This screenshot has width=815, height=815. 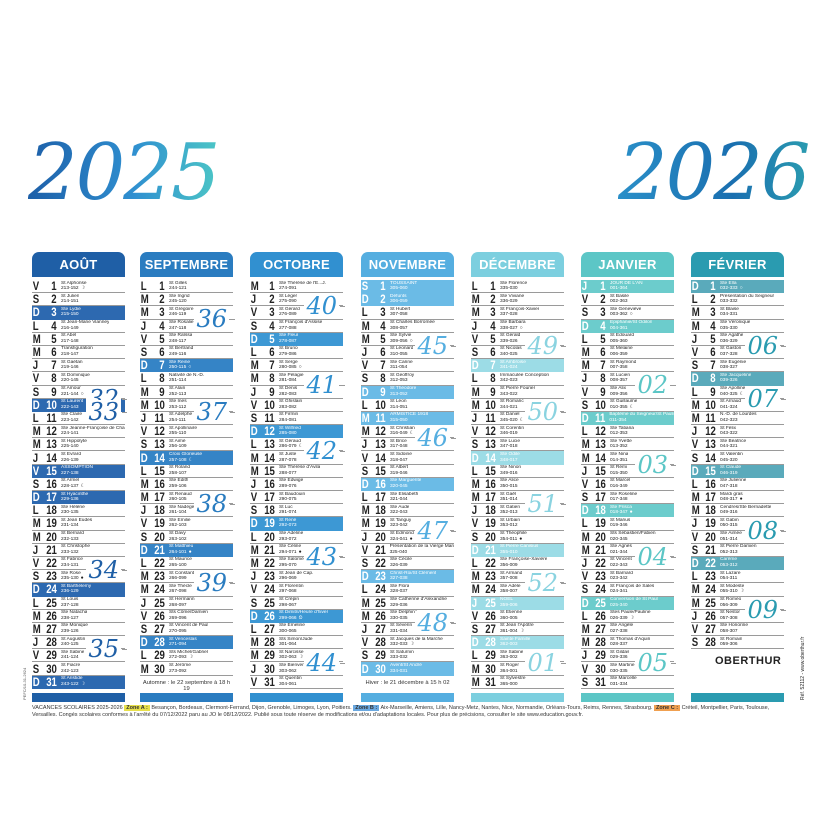 I want to click on day-count: 350-015, so click(x=509, y=486).